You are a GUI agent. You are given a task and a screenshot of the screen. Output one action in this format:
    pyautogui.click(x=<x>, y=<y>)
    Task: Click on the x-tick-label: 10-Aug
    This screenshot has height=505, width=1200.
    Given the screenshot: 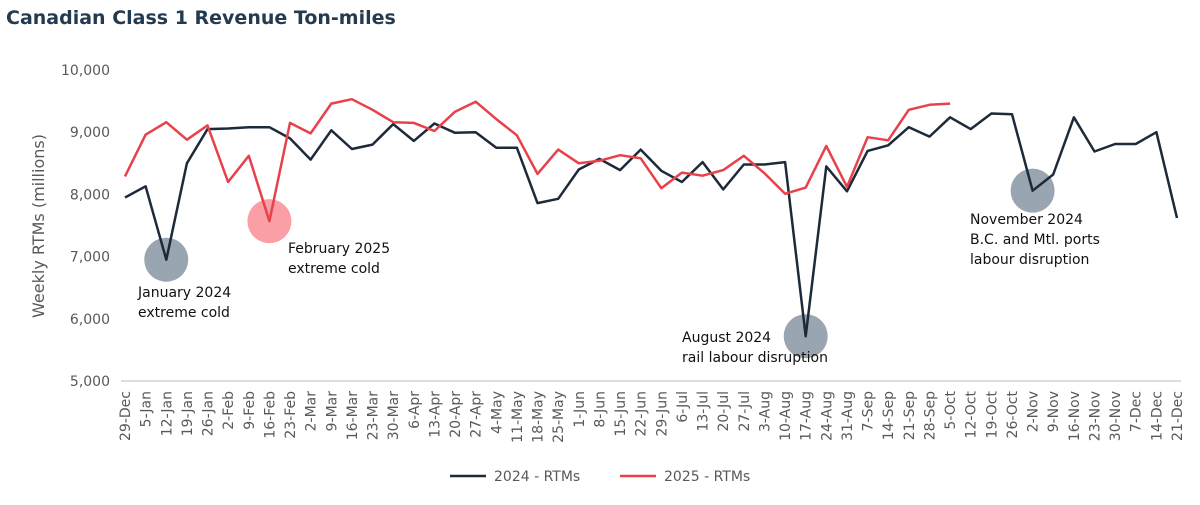 What is the action you would take?
    pyautogui.click(x=786, y=416)
    